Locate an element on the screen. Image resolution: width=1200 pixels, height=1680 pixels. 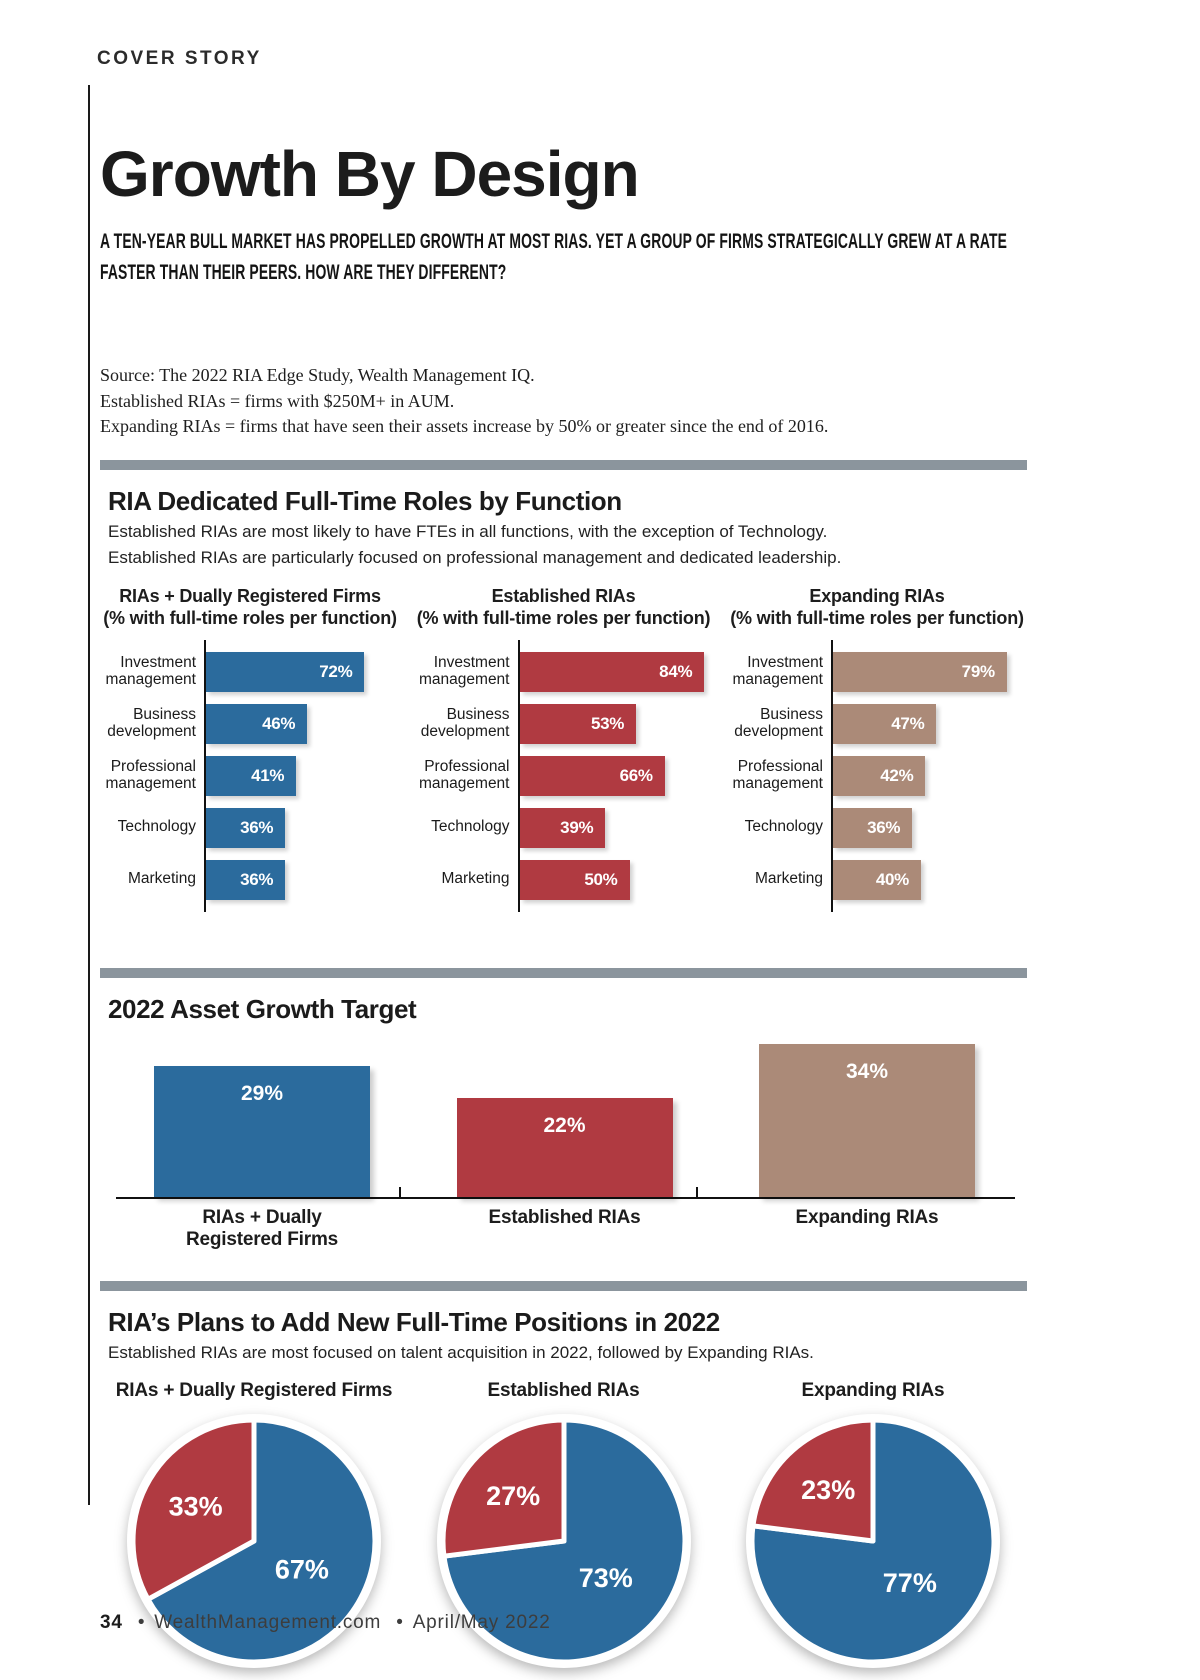
page-title: Growth By Design is located at coordinates (370, 174).